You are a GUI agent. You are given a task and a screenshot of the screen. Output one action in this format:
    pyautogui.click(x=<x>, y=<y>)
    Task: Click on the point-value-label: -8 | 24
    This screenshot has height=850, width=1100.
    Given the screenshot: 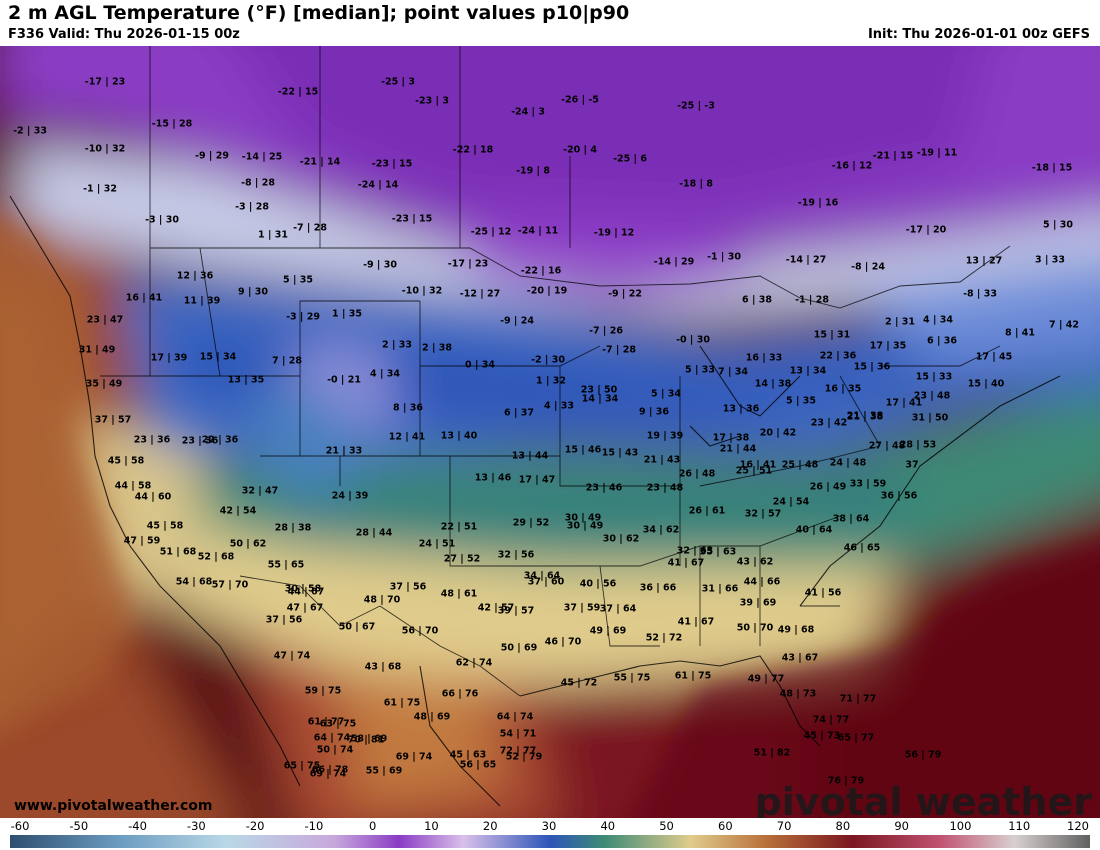 What is the action you would take?
    pyautogui.click(x=868, y=267)
    